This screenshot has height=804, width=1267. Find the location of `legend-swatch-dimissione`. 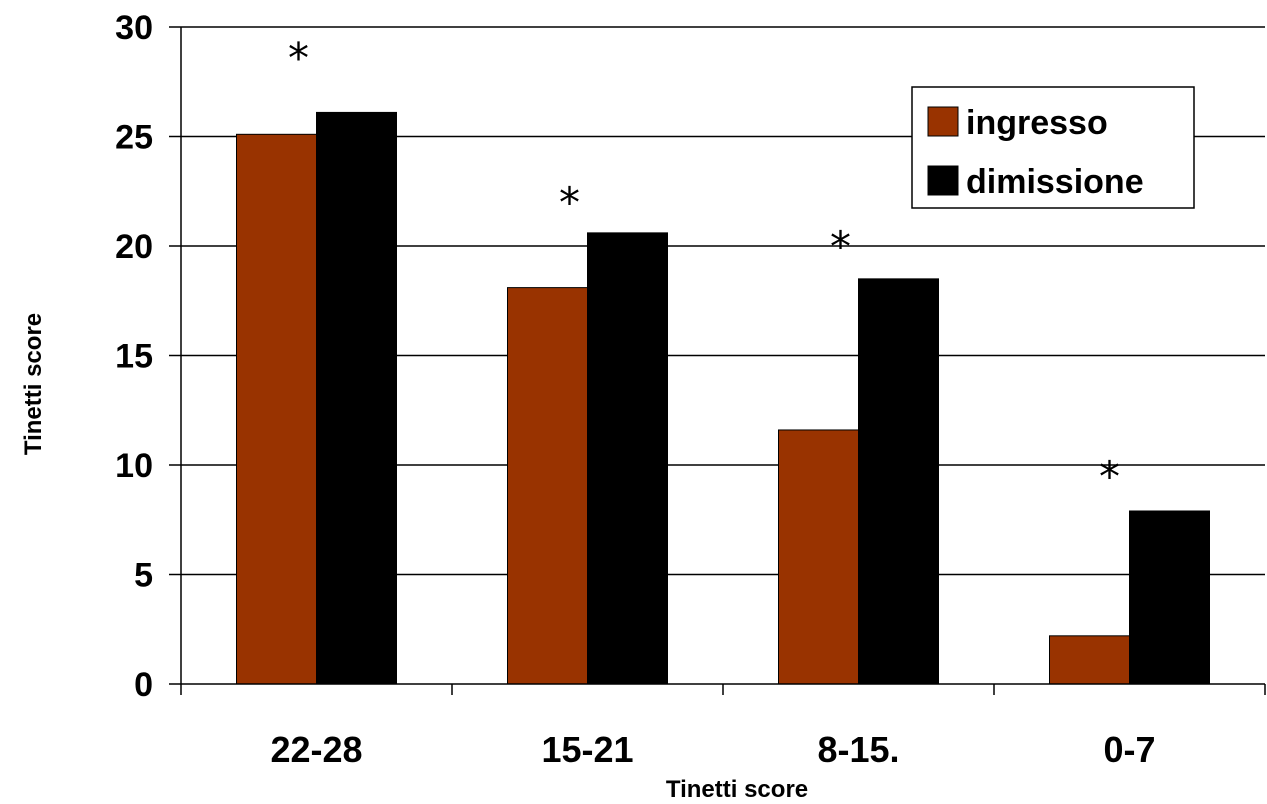

legend-swatch-dimissione is located at coordinates (943, 180).